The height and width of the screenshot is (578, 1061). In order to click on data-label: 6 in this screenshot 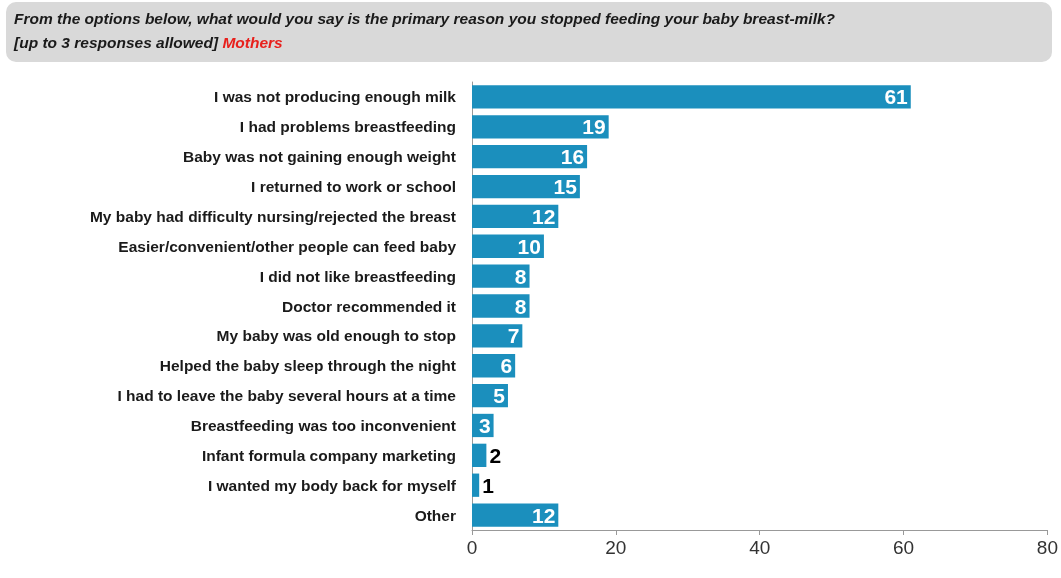, I will do `click(506, 366)`.